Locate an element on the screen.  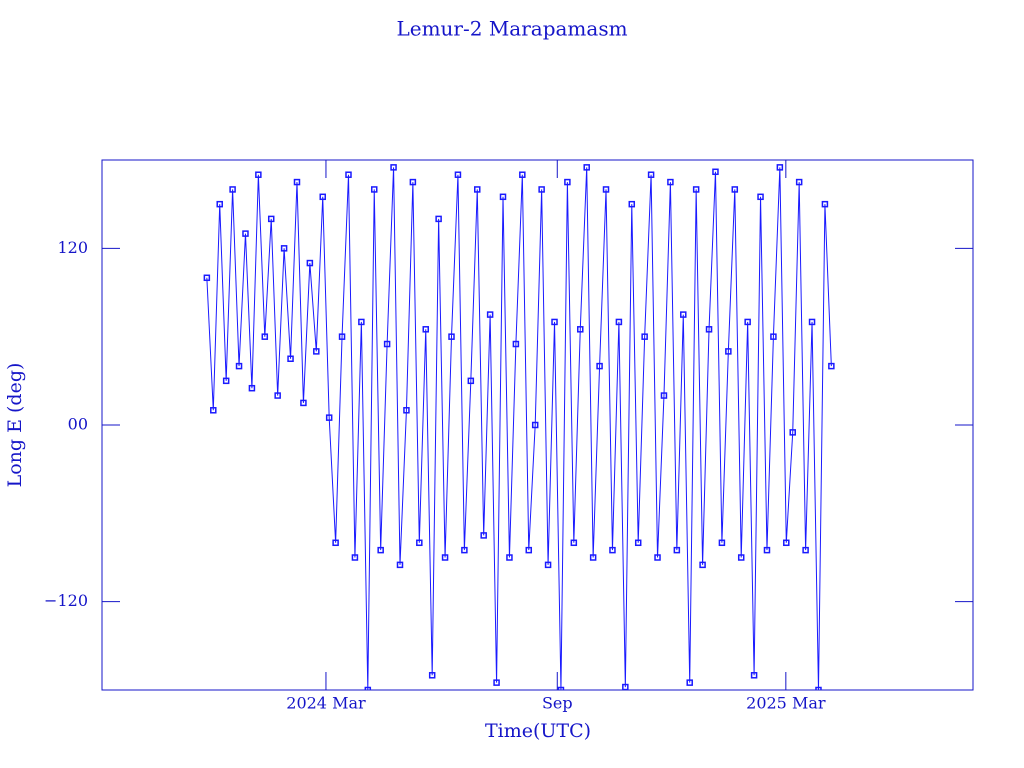
x-tick-label: 2024 Mar is located at coordinates (326, 703).